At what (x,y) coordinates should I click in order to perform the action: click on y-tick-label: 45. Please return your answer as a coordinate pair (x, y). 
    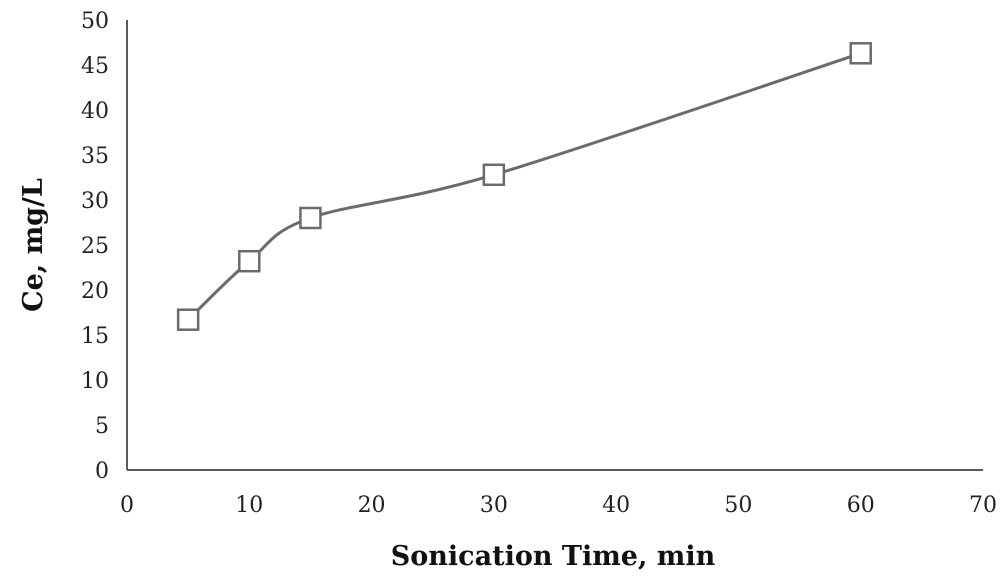
    Looking at the image, I should click on (95, 66).